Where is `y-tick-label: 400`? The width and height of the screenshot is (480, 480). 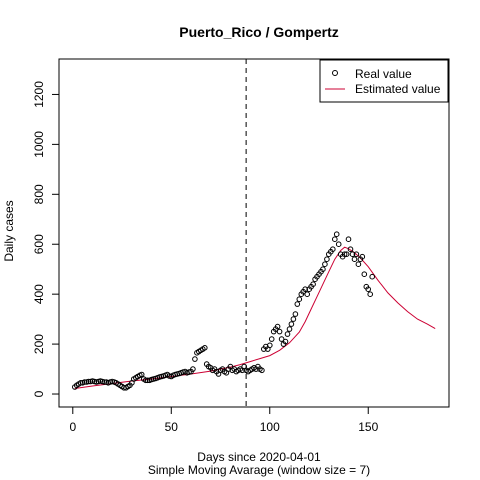 y-tick-label: 400 is located at coordinates (39, 294).